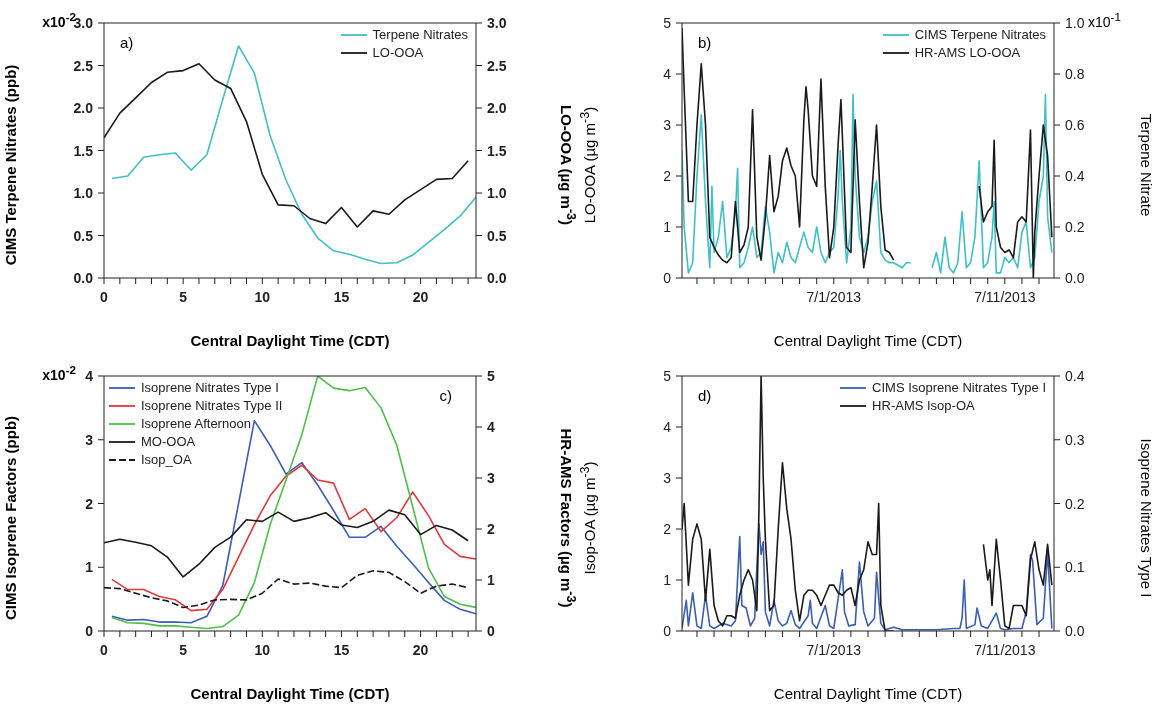 The image size is (1164, 725). Describe the element at coordinates (83, 108) in the screenshot. I see `y-tick-label: 2.0` at that location.